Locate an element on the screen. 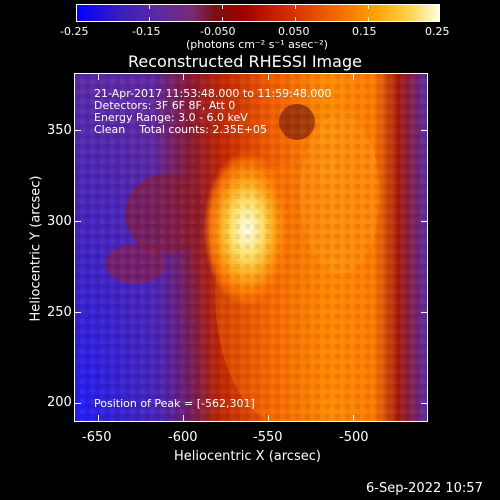 This screenshot has width=500, height=500. colorbar-tick-label: -0.050 is located at coordinates (218, 31).